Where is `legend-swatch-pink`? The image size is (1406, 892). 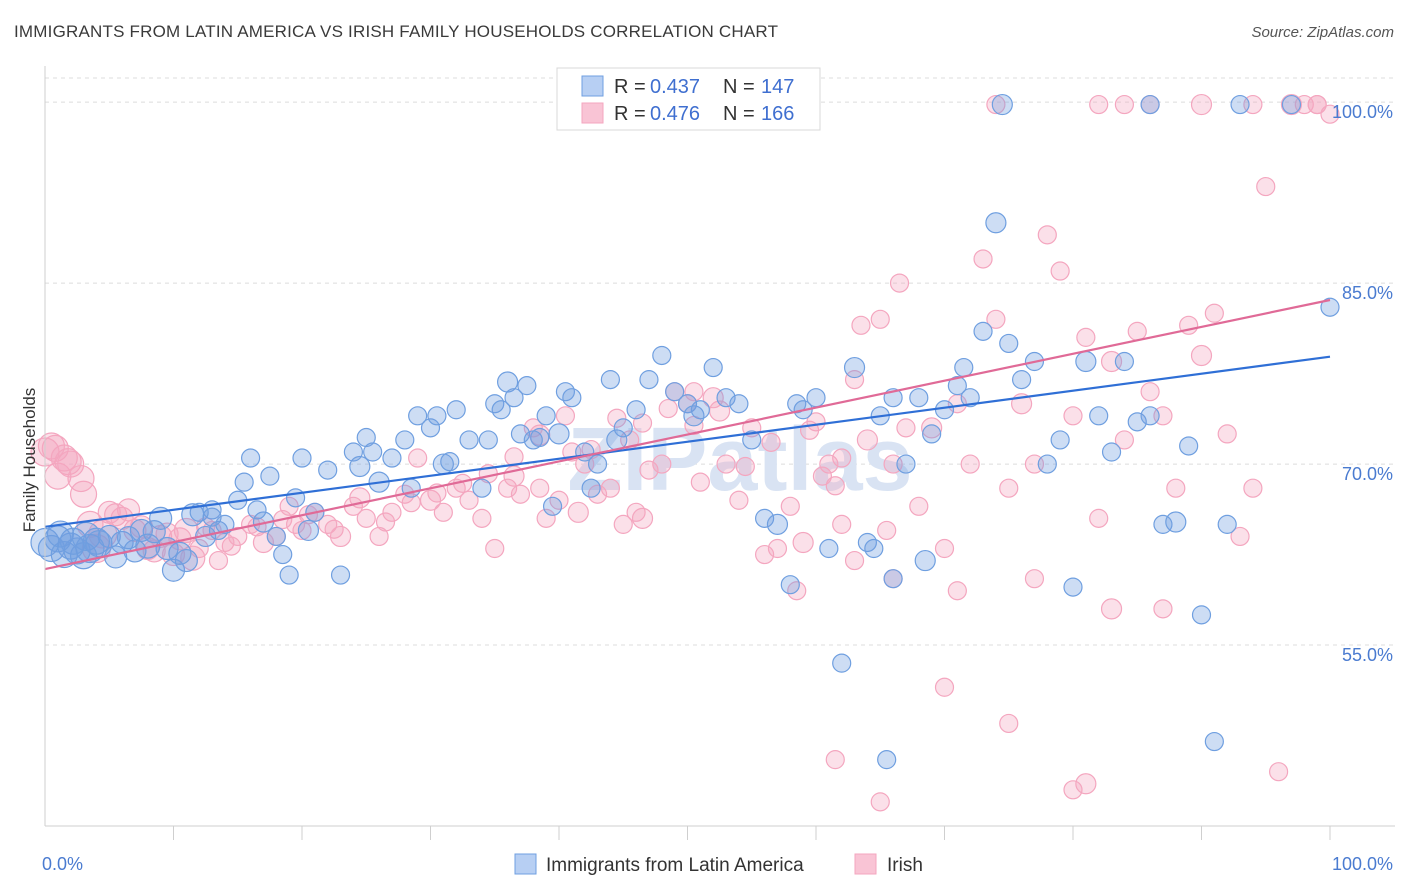 legend-swatch-pink is located at coordinates (592, 113).